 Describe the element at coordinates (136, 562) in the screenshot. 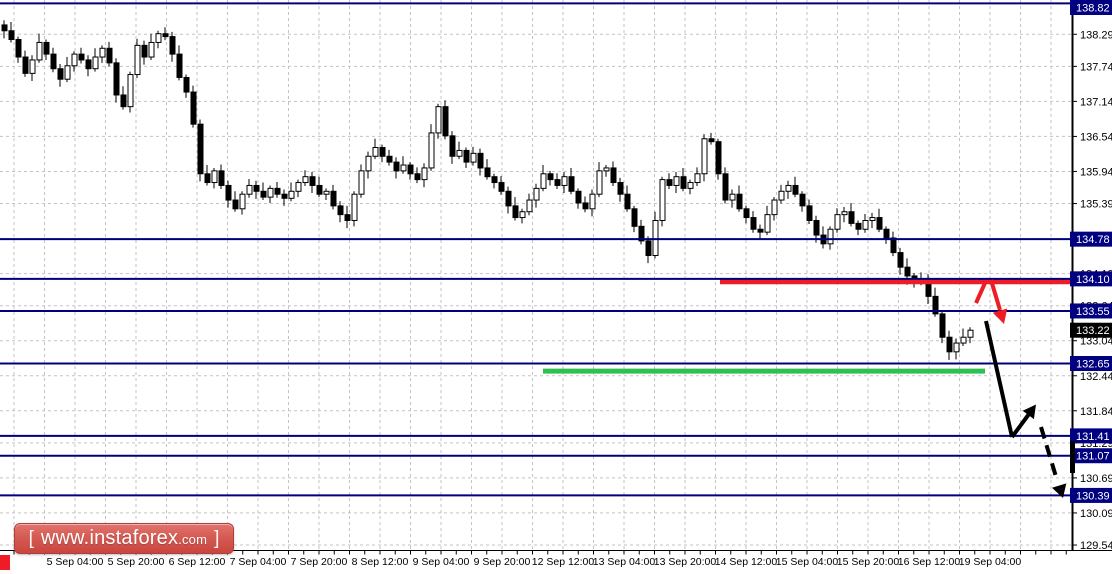

I see `time-axis-label: 5 Sep 20:00` at that location.